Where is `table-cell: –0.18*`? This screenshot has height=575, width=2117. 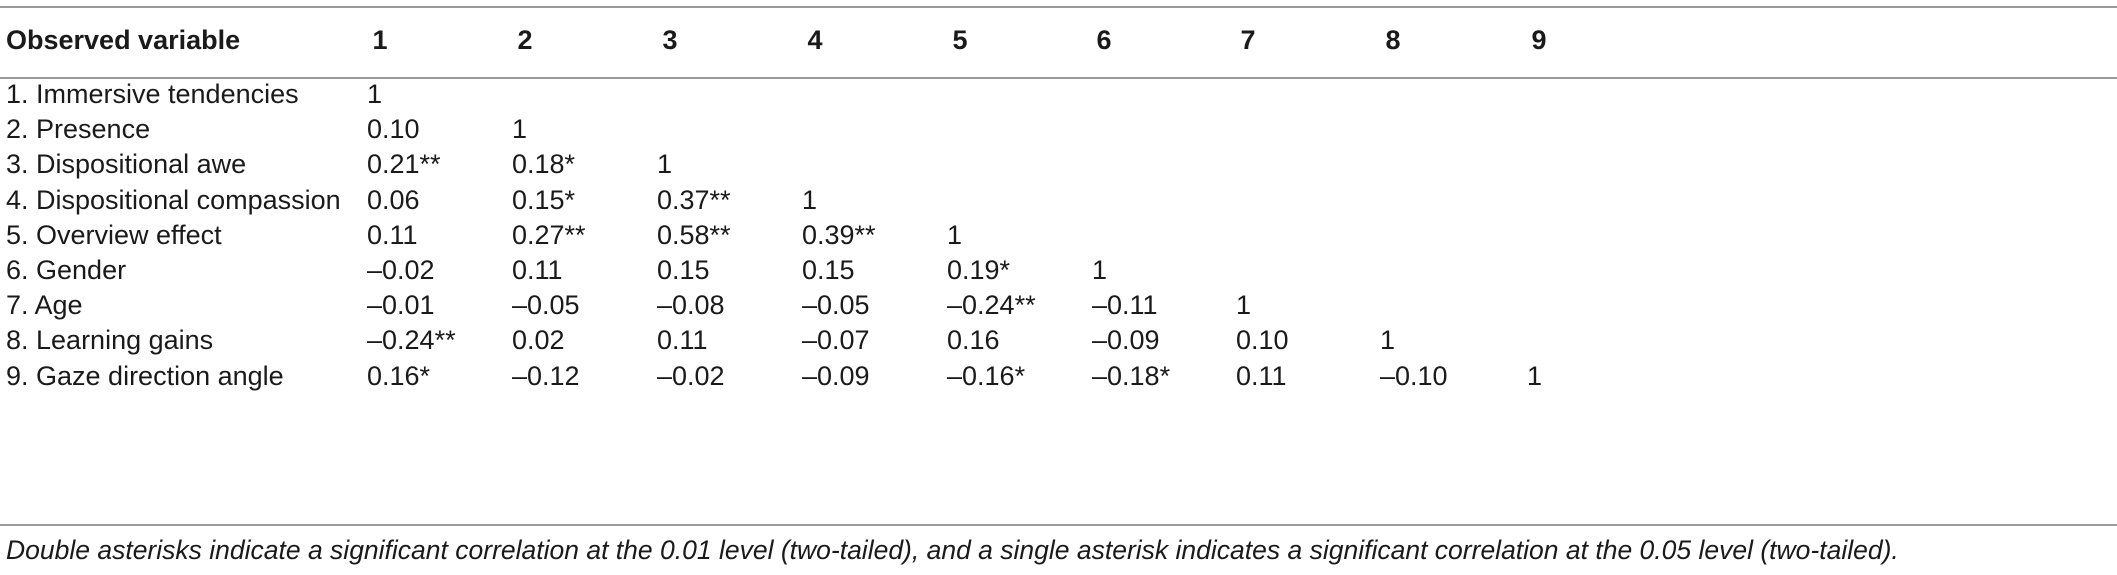 table-cell: –0.18* is located at coordinates (1131, 375).